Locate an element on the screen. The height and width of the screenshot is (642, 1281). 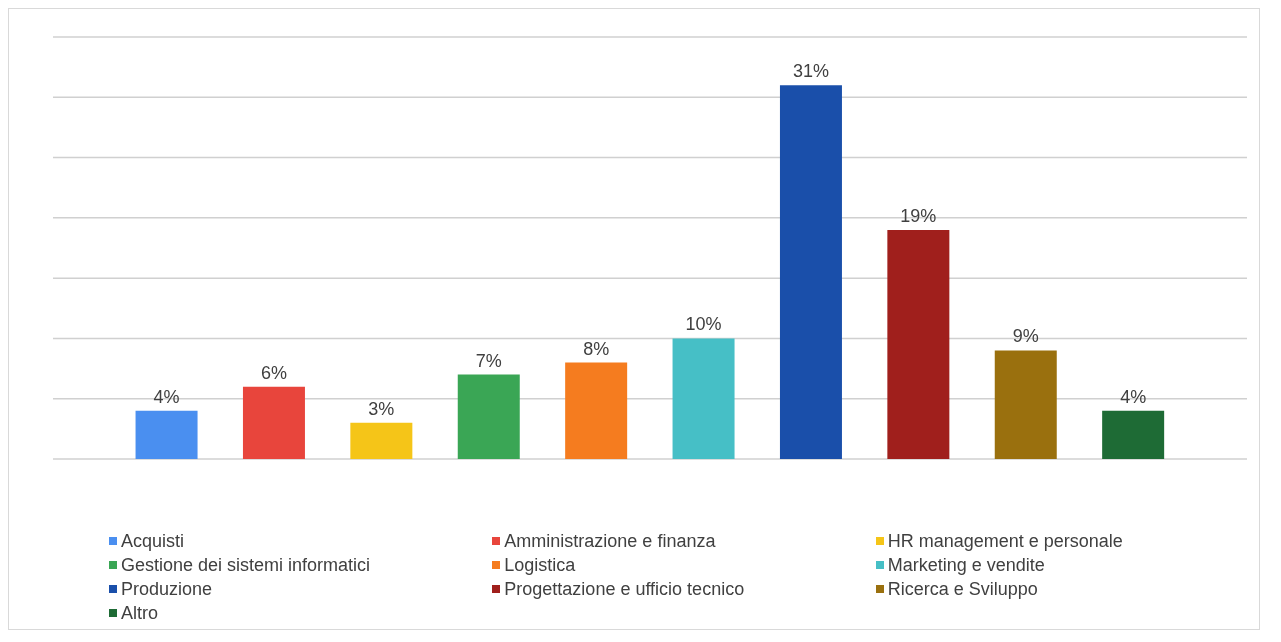
data-label: 9% is located at coordinates (1025, 336).